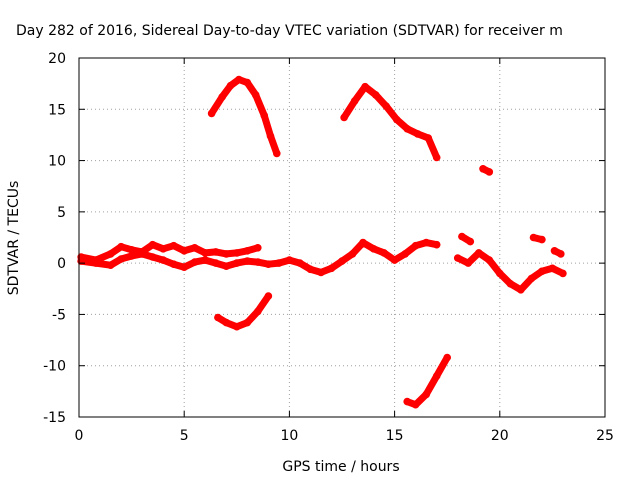 The width and height of the screenshot is (640, 480). Describe the element at coordinates (340, 467) in the screenshot. I see `x-axis-title: GPS time / hours` at that location.